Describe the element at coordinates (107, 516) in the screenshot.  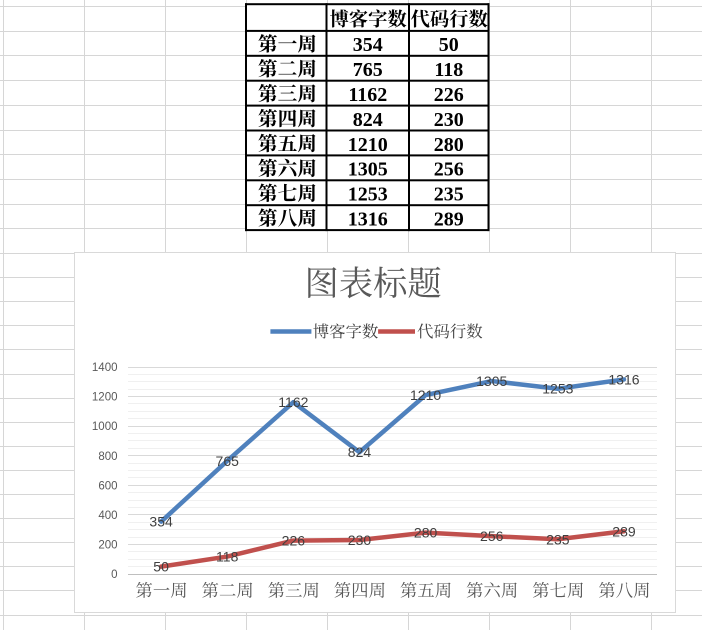
I see `svg-text: 400` at that location.